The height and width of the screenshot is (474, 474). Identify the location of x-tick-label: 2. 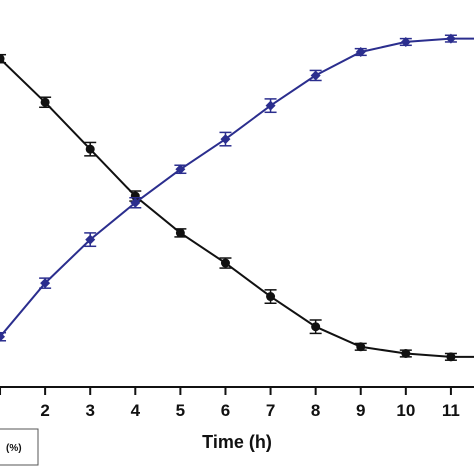
(44, 410).